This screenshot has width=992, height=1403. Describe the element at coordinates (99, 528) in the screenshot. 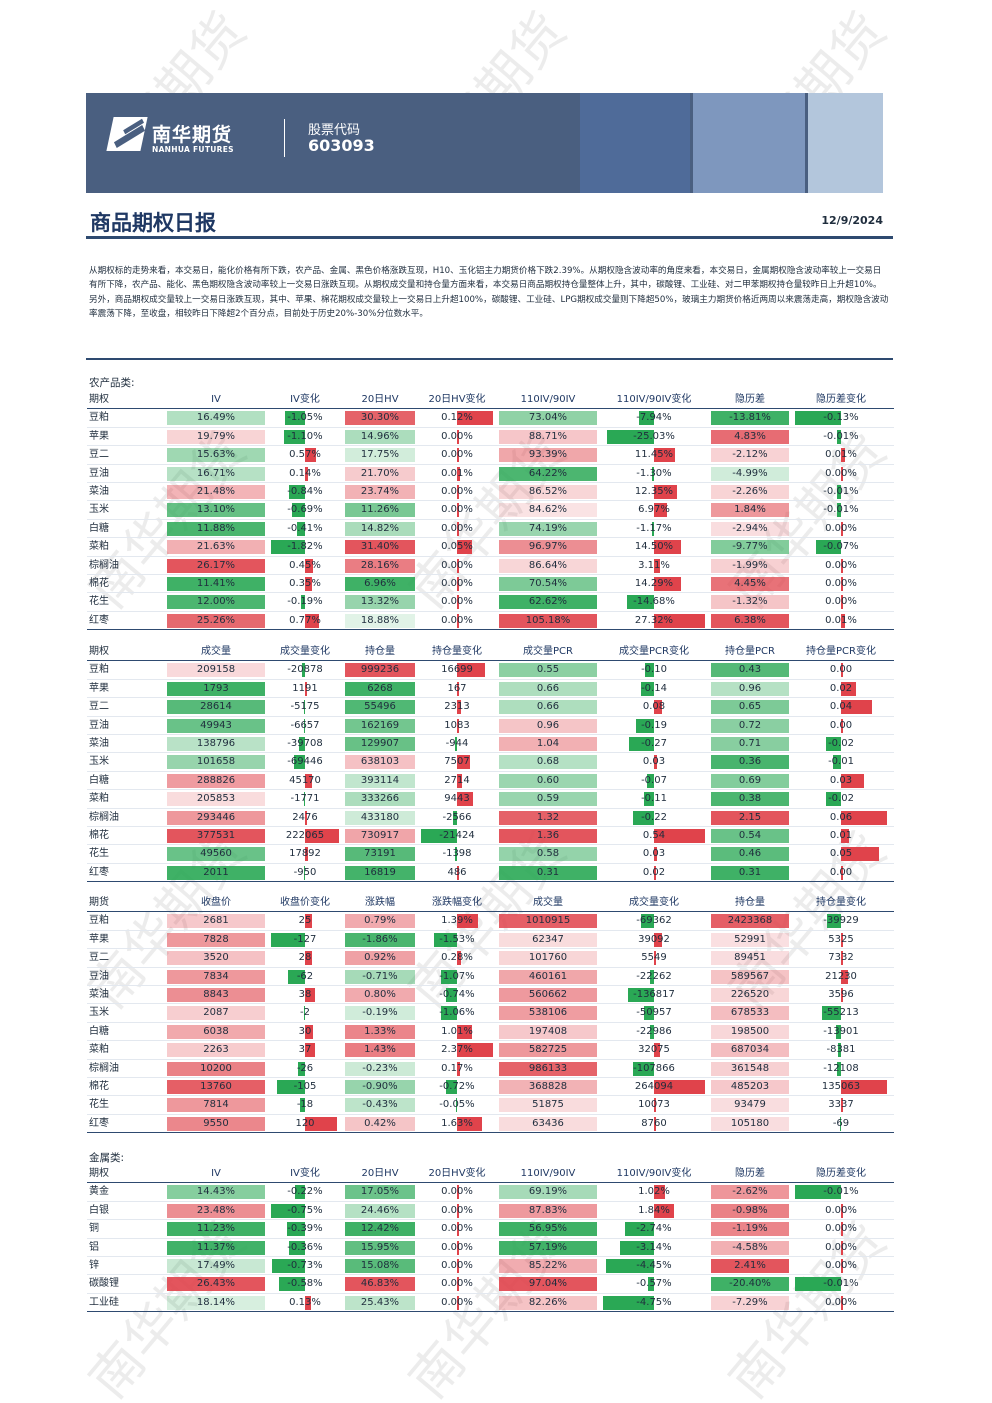

I see `cell-text: 白糖` at that location.